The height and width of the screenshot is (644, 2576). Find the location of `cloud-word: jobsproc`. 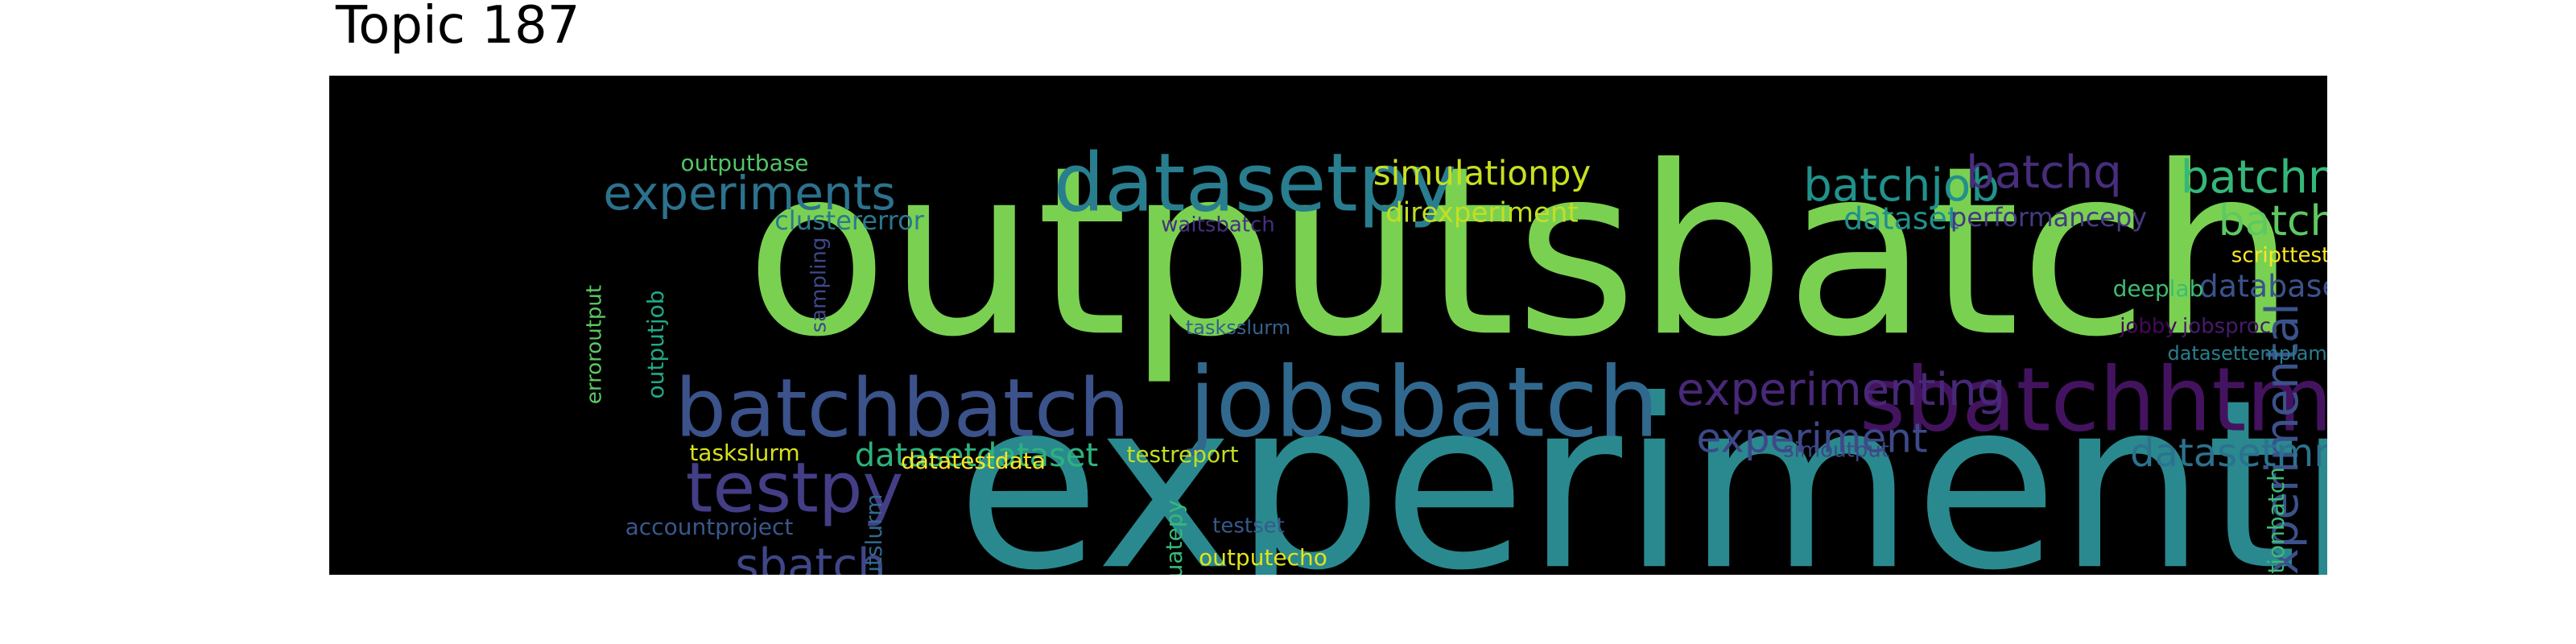

cloud-word: jobsproc is located at coordinates (2226, 327).